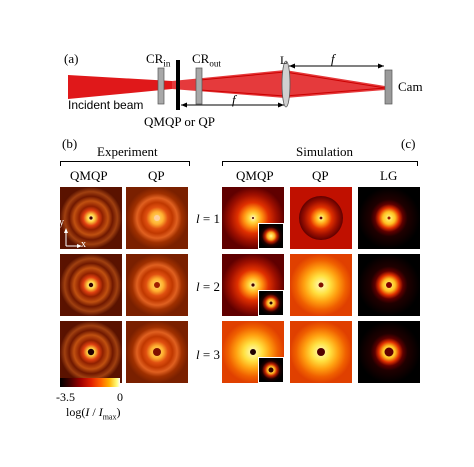  What do you see at coordinates (234, 99) in the screenshot?
I see `focal-label-bottom: f` at bounding box center [234, 99].